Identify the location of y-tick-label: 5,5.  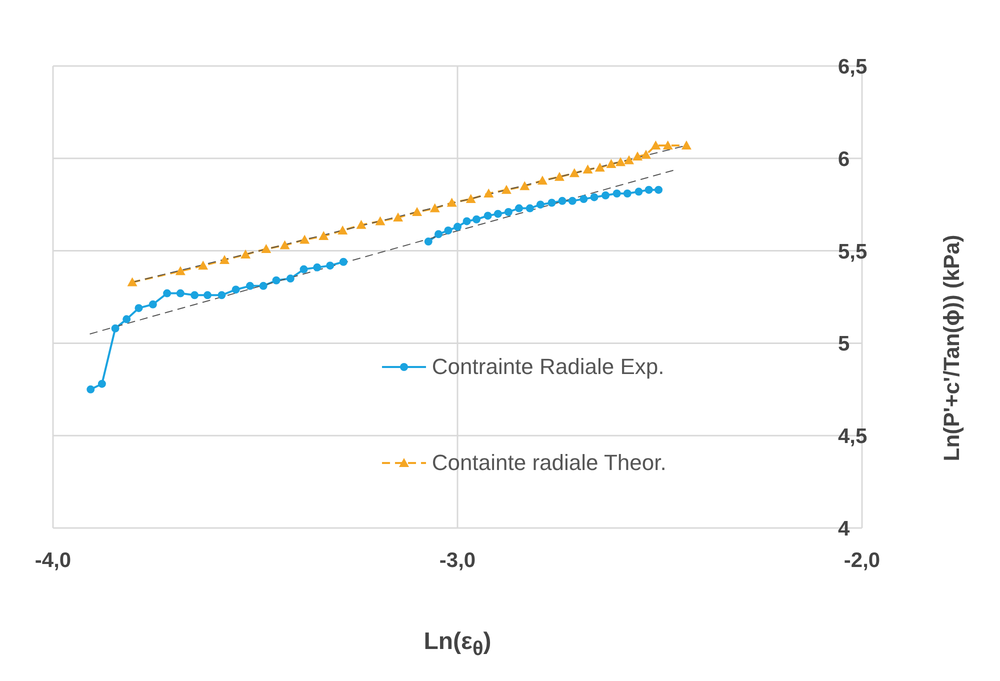
(853, 252).